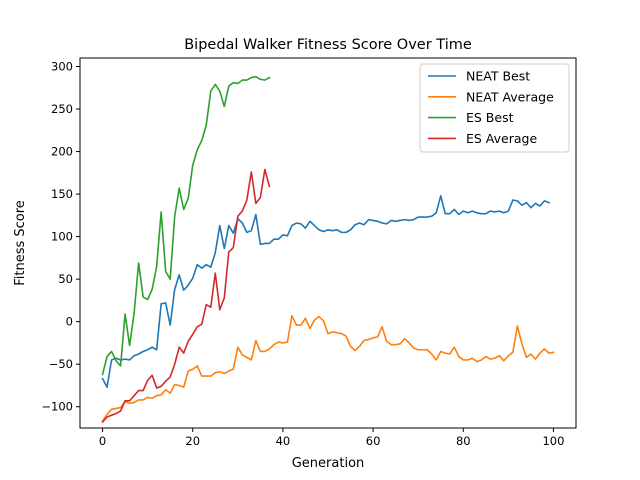  I want to click on legend-label: NEAT Average, so click(510, 96).